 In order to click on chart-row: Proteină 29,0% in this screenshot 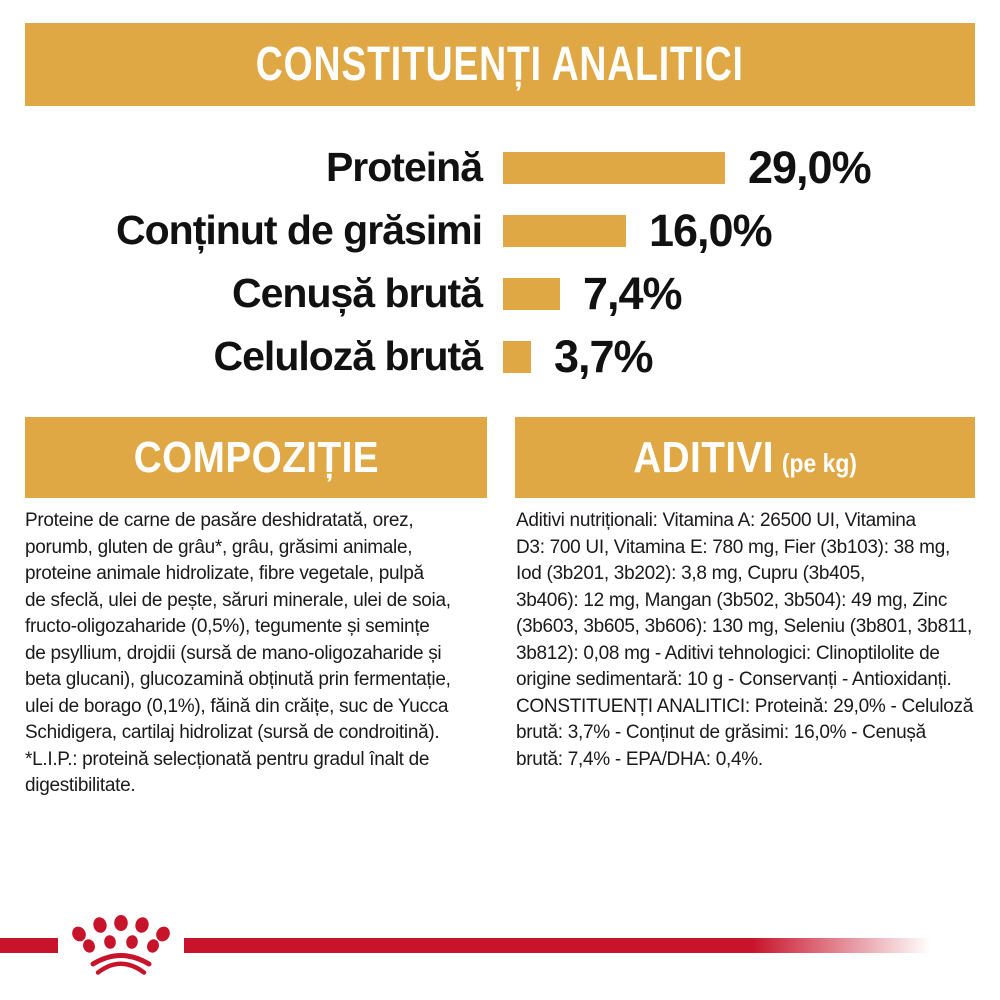, I will do `click(500, 167)`.